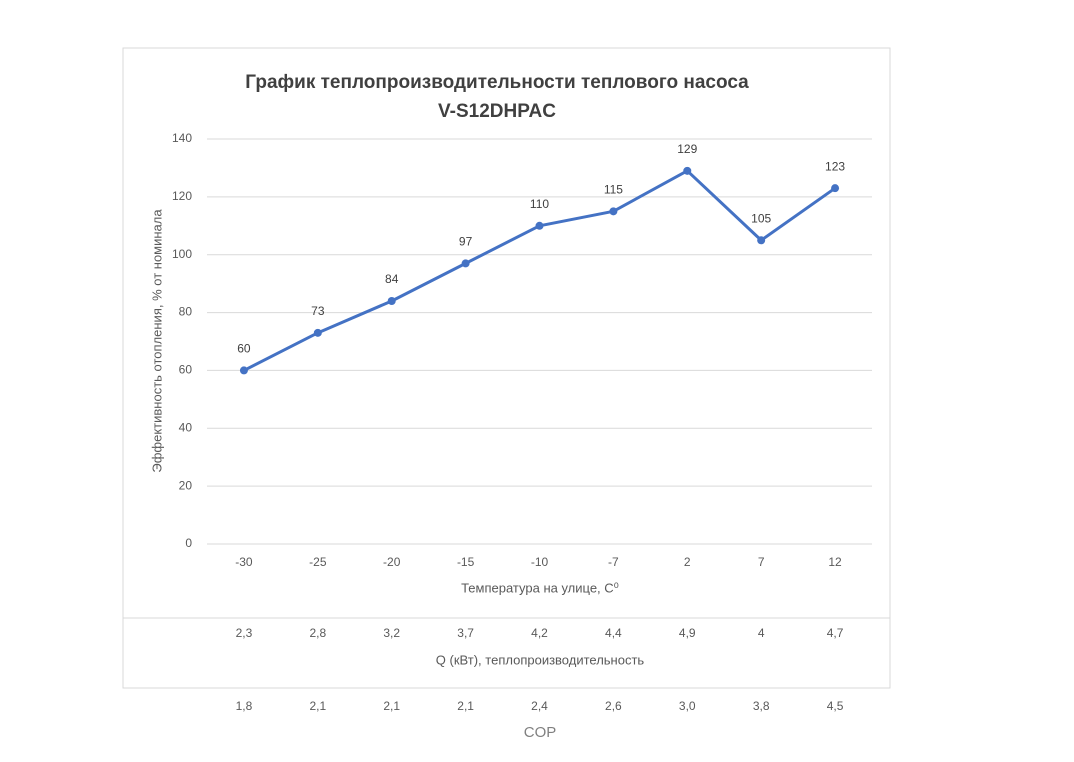 The width and height of the screenshot is (1074, 762). Describe the element at coordinates (186, 312) in the screenshot. I see `y-tick-label: 80` at that location.